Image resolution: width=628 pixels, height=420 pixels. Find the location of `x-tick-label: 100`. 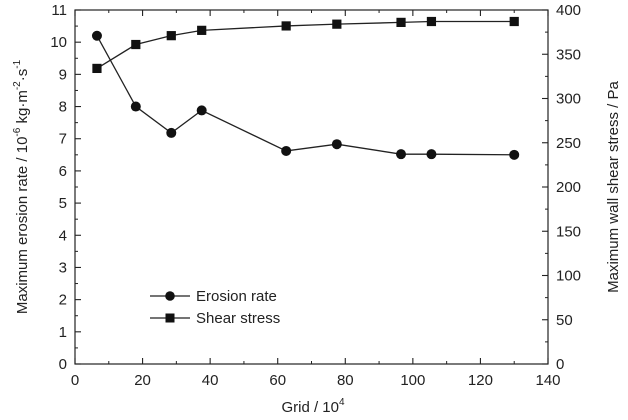

x-tick-label: 100 is located at coordinates (412, 380).